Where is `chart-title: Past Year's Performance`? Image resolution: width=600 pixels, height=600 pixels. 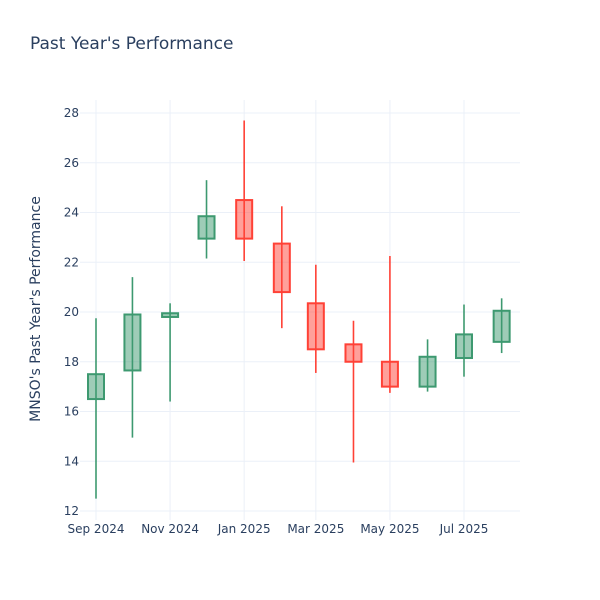
chart-title: Past Year's Performance is located at coordinates (132, 44).